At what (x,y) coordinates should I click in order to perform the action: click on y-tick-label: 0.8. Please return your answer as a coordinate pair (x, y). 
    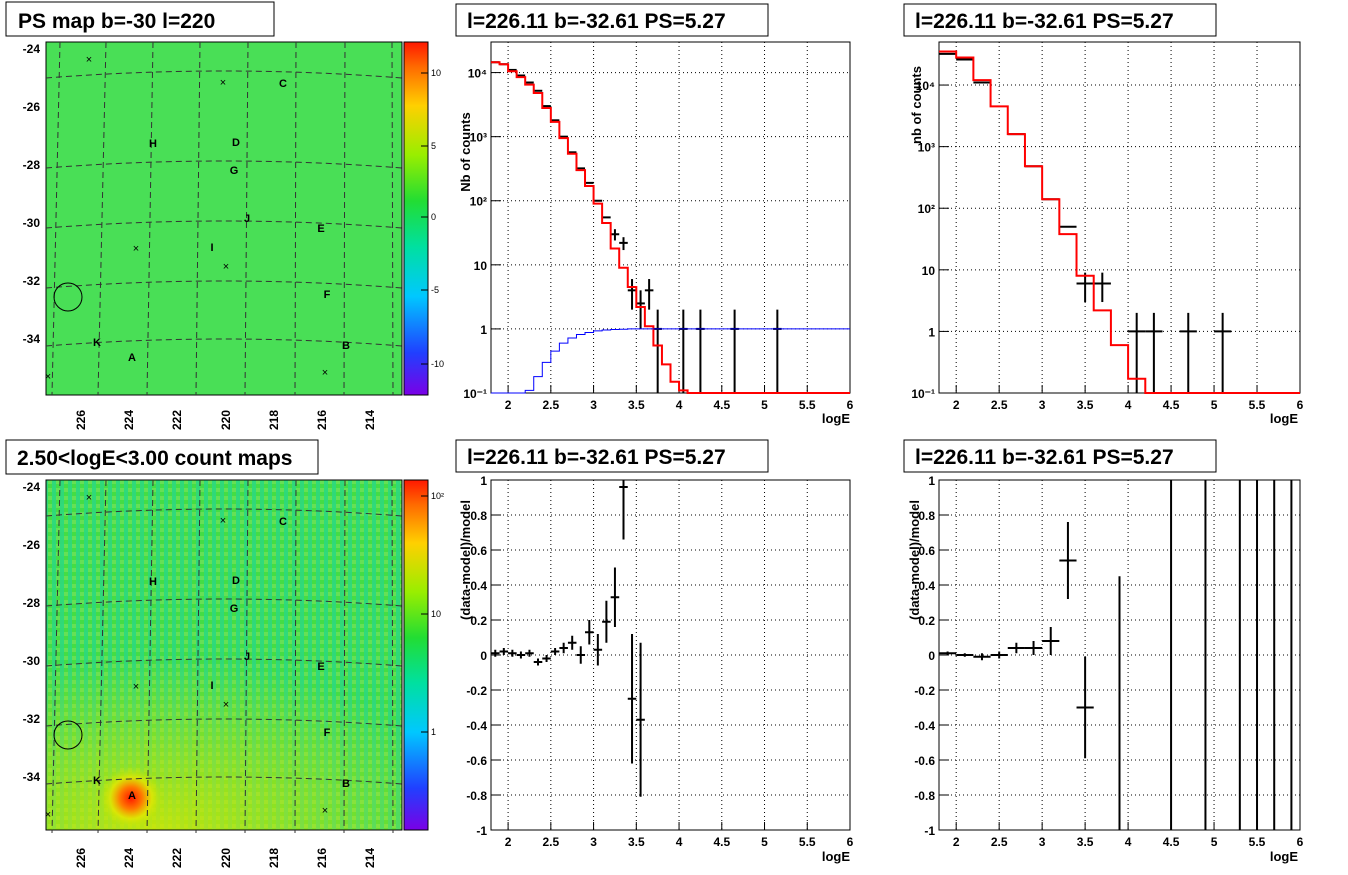
    Looking at the image, I should click on (478, 516).